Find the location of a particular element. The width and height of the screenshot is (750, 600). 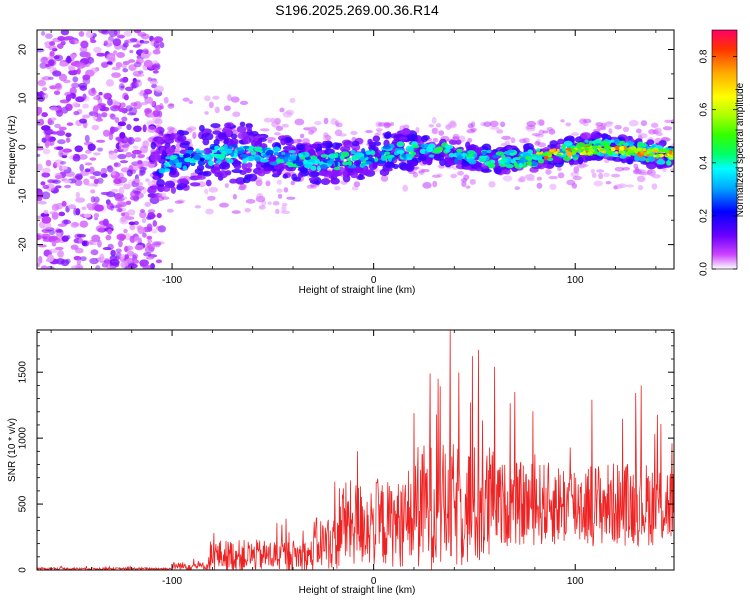

bottom-x-axis-label: Height of straight line (km) is located at coordinates (357, 590).